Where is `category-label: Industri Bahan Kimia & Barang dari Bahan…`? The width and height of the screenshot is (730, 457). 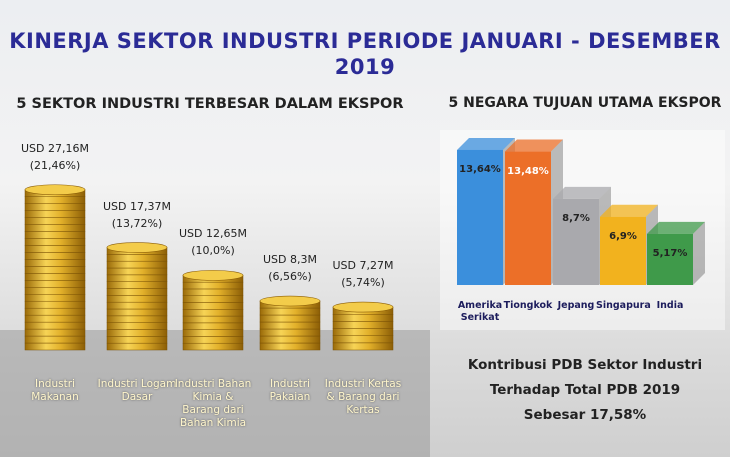 category-label: Industri Bahan Kimia & Barang dari Bahan… is located at coordinates (213, 404).